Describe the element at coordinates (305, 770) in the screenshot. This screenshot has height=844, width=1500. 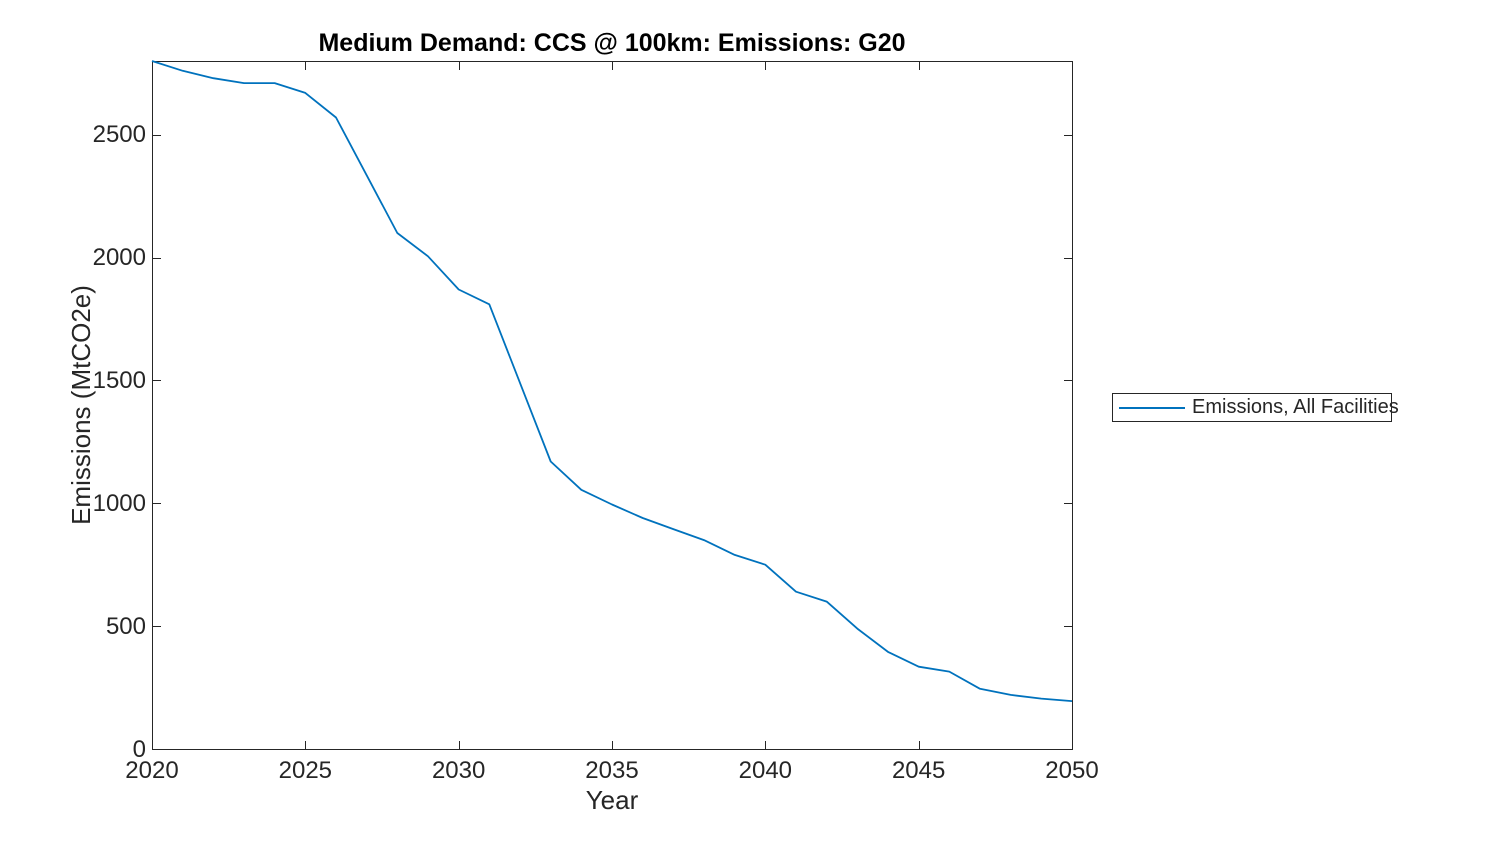
I see `x-tick-label: 2025` at that location.